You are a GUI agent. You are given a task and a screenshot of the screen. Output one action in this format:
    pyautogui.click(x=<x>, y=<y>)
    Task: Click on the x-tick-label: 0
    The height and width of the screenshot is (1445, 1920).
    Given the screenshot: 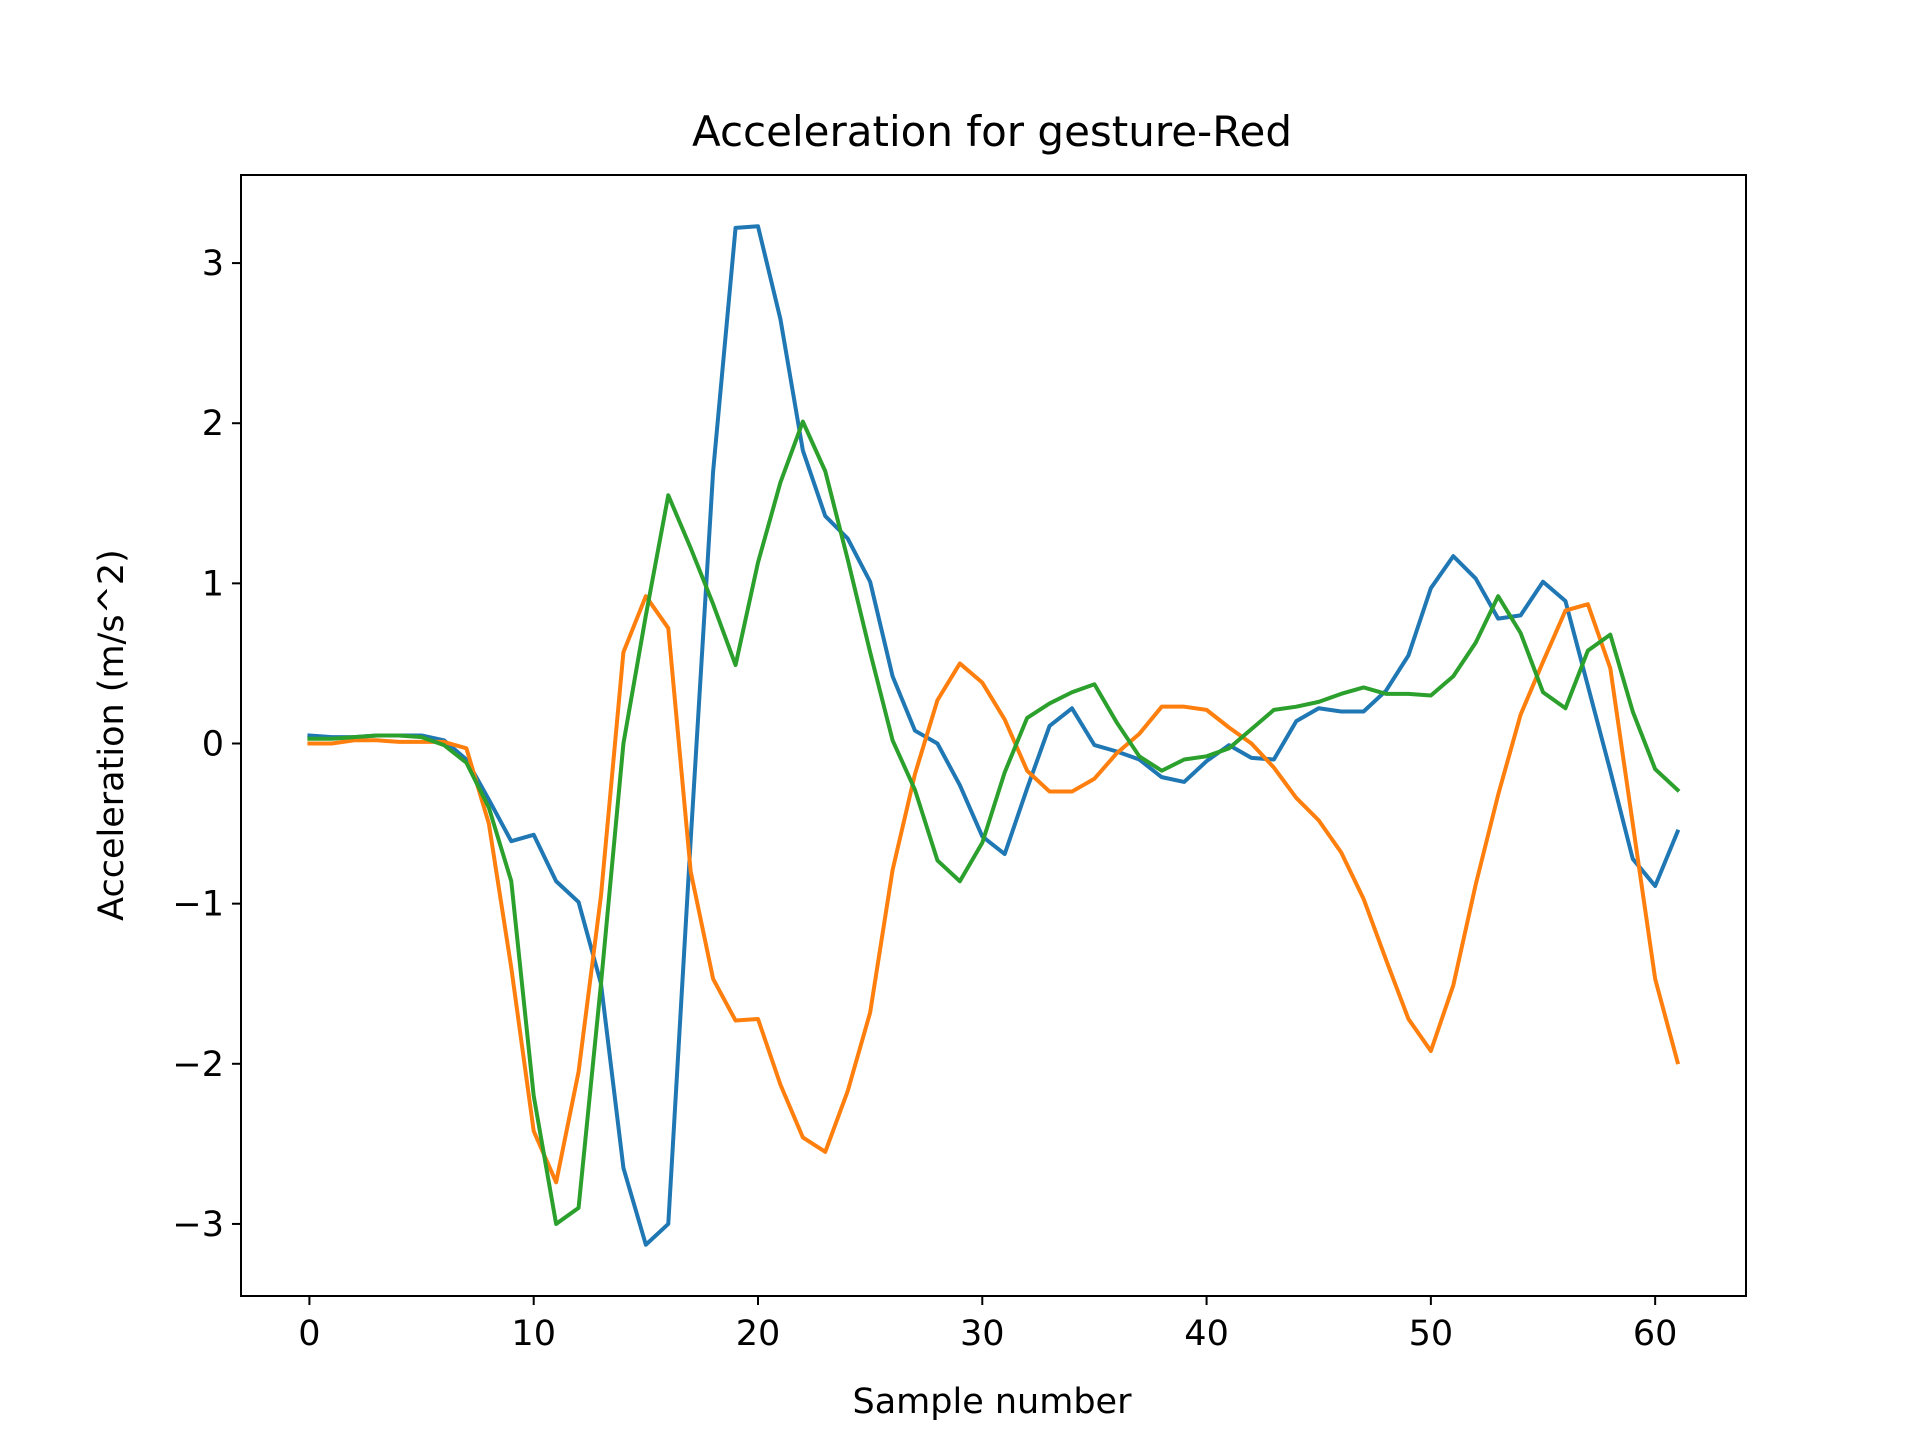 What is the action you would take?
    pyautogui.click(x=309, y=1334)
    